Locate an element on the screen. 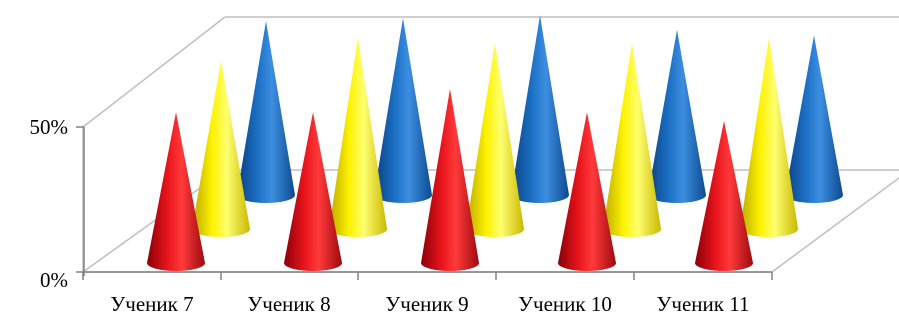 The image size is (899, 320). category-label: Ученик 7 is located at coordinates (151, 304).